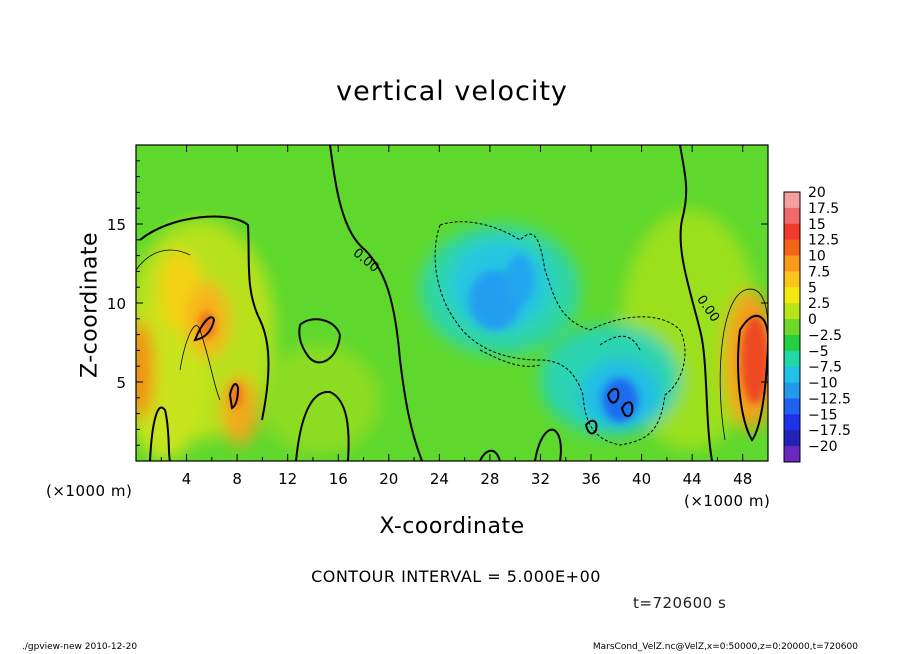 The height and width of the screenshot is (654, 904). What do you see at coordinates (829, 399) in the screenshot?
I see `colorbar-label: −12.5` at bounding box center [829, 399].